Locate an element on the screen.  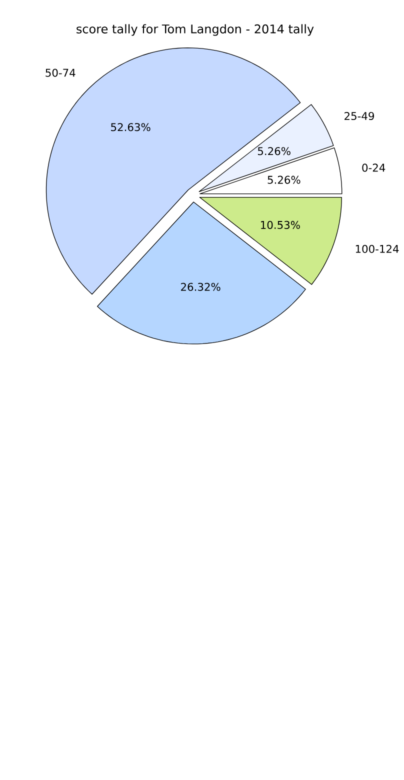
chart-title: score tally for Tom Langdon - 2014 tally is located at coordinates (195, 30).